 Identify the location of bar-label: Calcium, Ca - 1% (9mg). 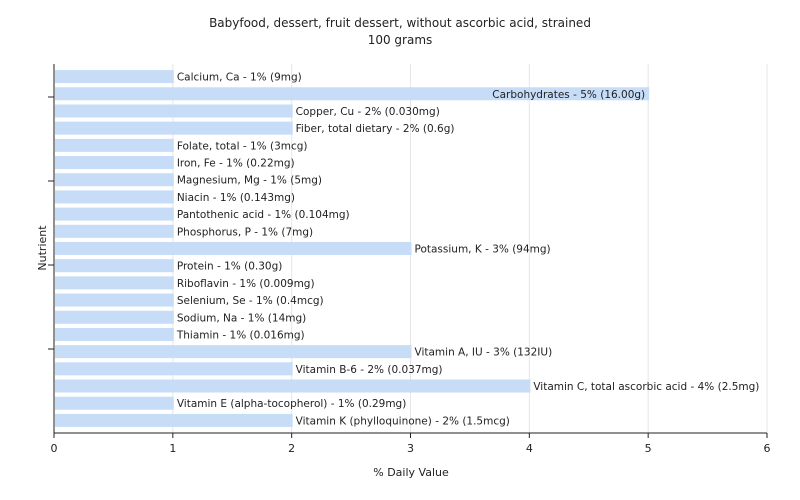
(239, 78).